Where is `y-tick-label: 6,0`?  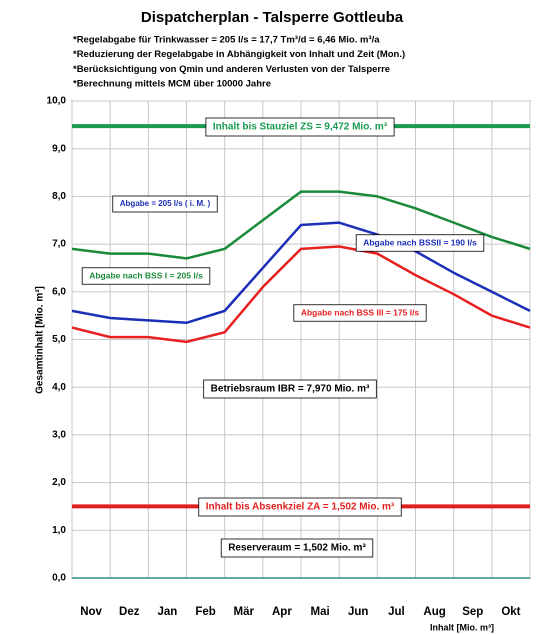
y-tick-label: 6,0 is located at coordinates (59, 291).